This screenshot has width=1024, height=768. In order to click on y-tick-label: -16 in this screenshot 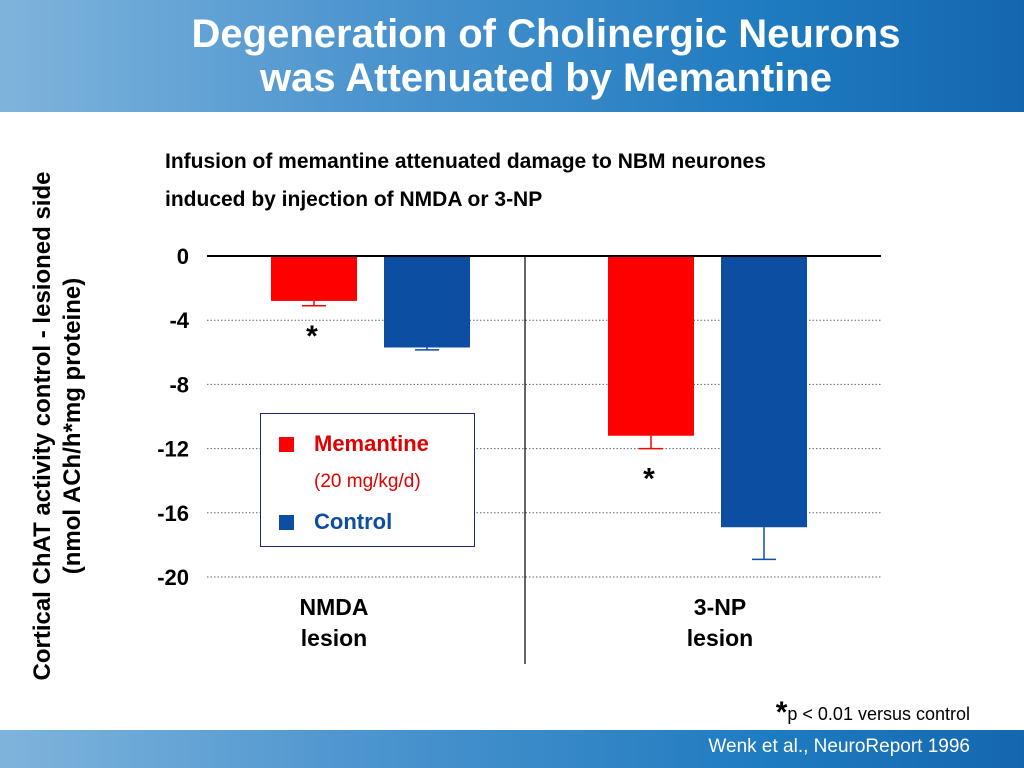, I will do `click(173, 513)`.